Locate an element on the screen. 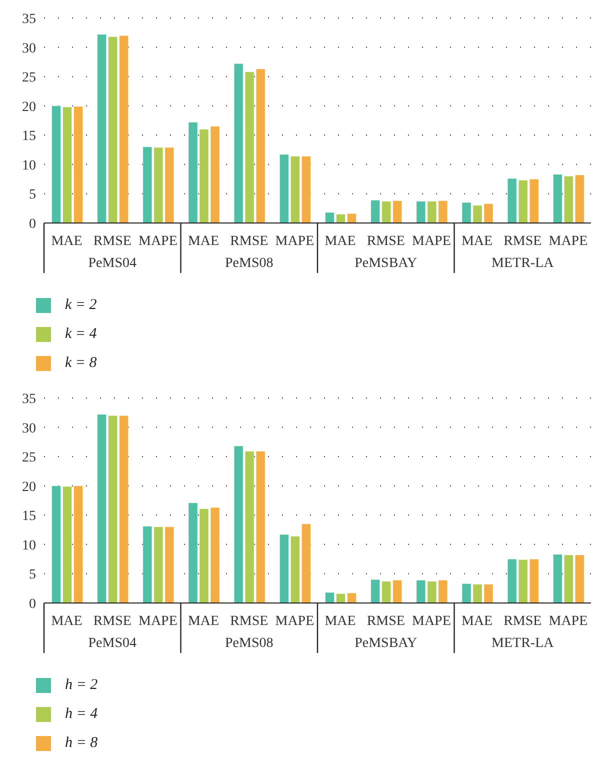  legend-label: k = 8 is located at coordinates (81, 363).